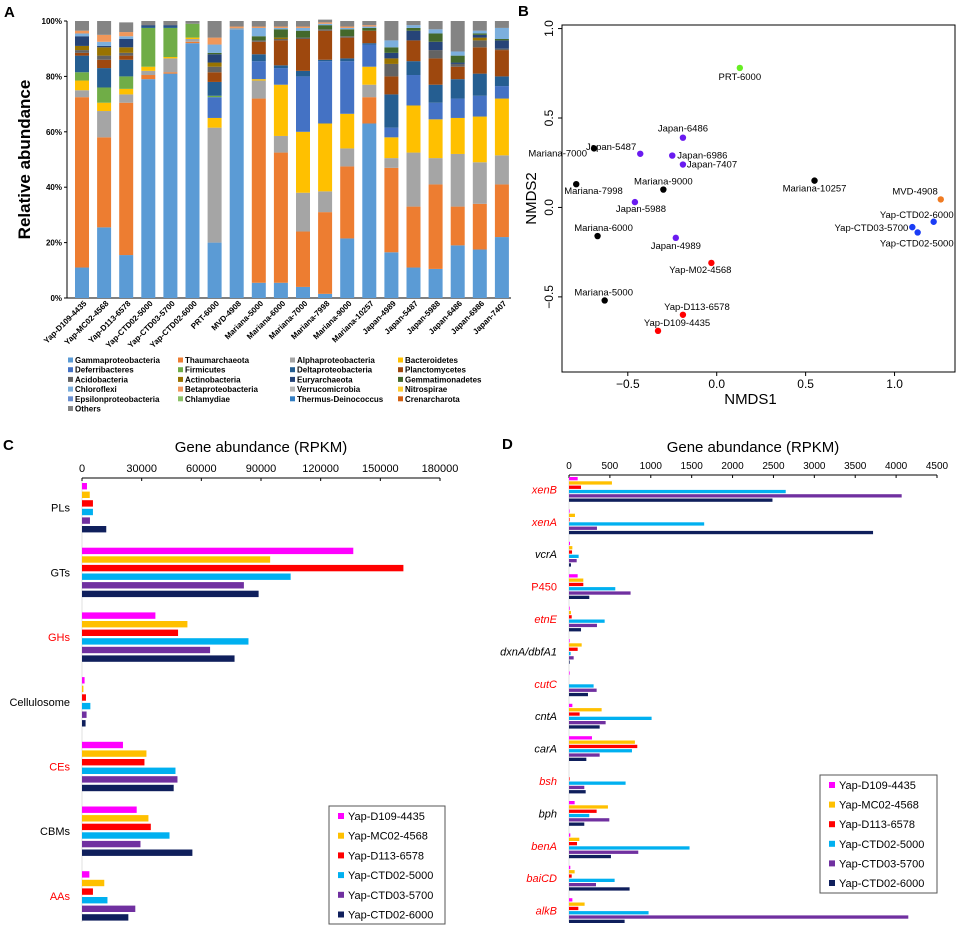 Image resolution: width=957 pixels, height=926 pixels. What do you see at coordinates (877, 825) in the screenshot?
I see `legend-label: Yap-D113-6578` at bounding box center [877, 825].